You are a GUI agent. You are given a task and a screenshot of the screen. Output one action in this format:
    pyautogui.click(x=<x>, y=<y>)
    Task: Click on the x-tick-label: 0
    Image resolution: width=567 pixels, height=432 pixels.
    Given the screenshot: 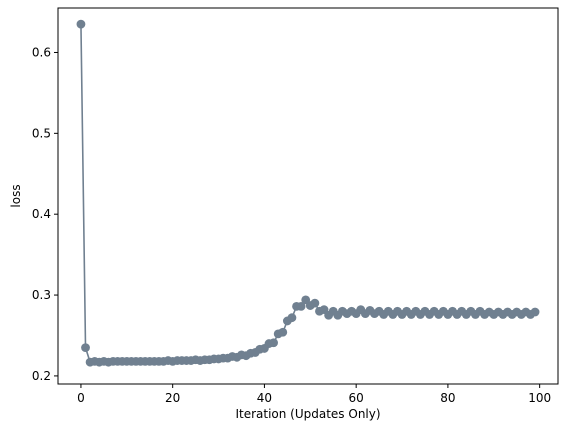 What is the action you would take?
    pyautogui.click(x=81, y=398)
    